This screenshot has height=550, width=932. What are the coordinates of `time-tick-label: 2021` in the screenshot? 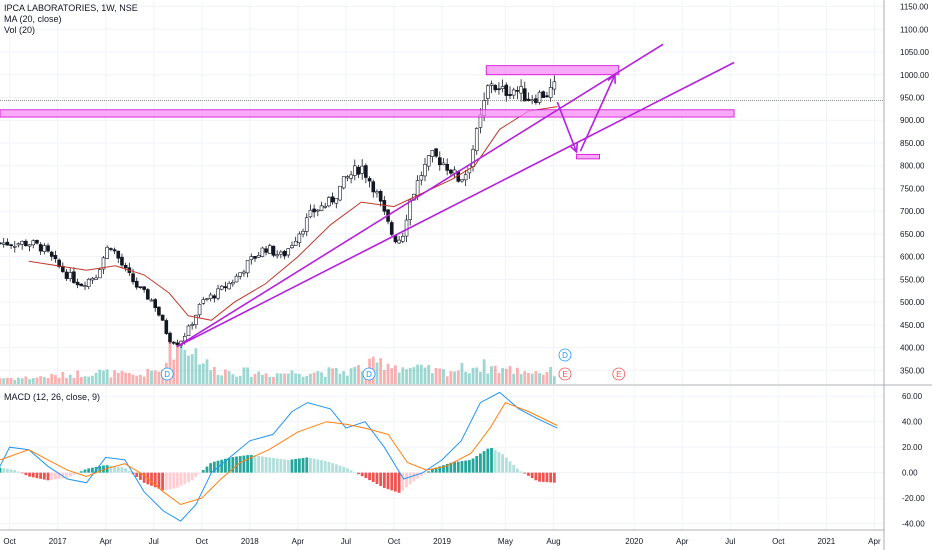 It's located at (826, 541).